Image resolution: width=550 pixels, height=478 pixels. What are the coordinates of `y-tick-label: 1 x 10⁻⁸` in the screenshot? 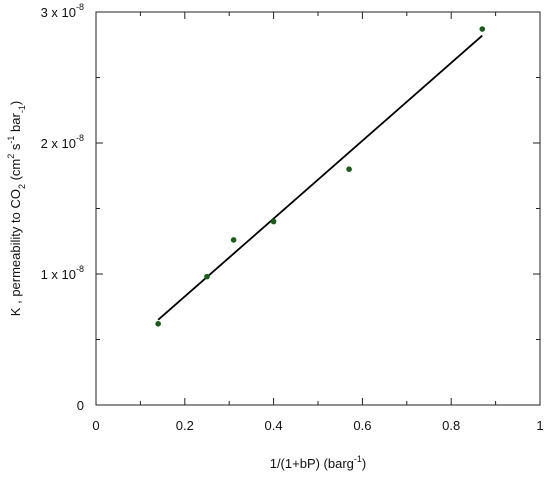 It's located at (62, 273).